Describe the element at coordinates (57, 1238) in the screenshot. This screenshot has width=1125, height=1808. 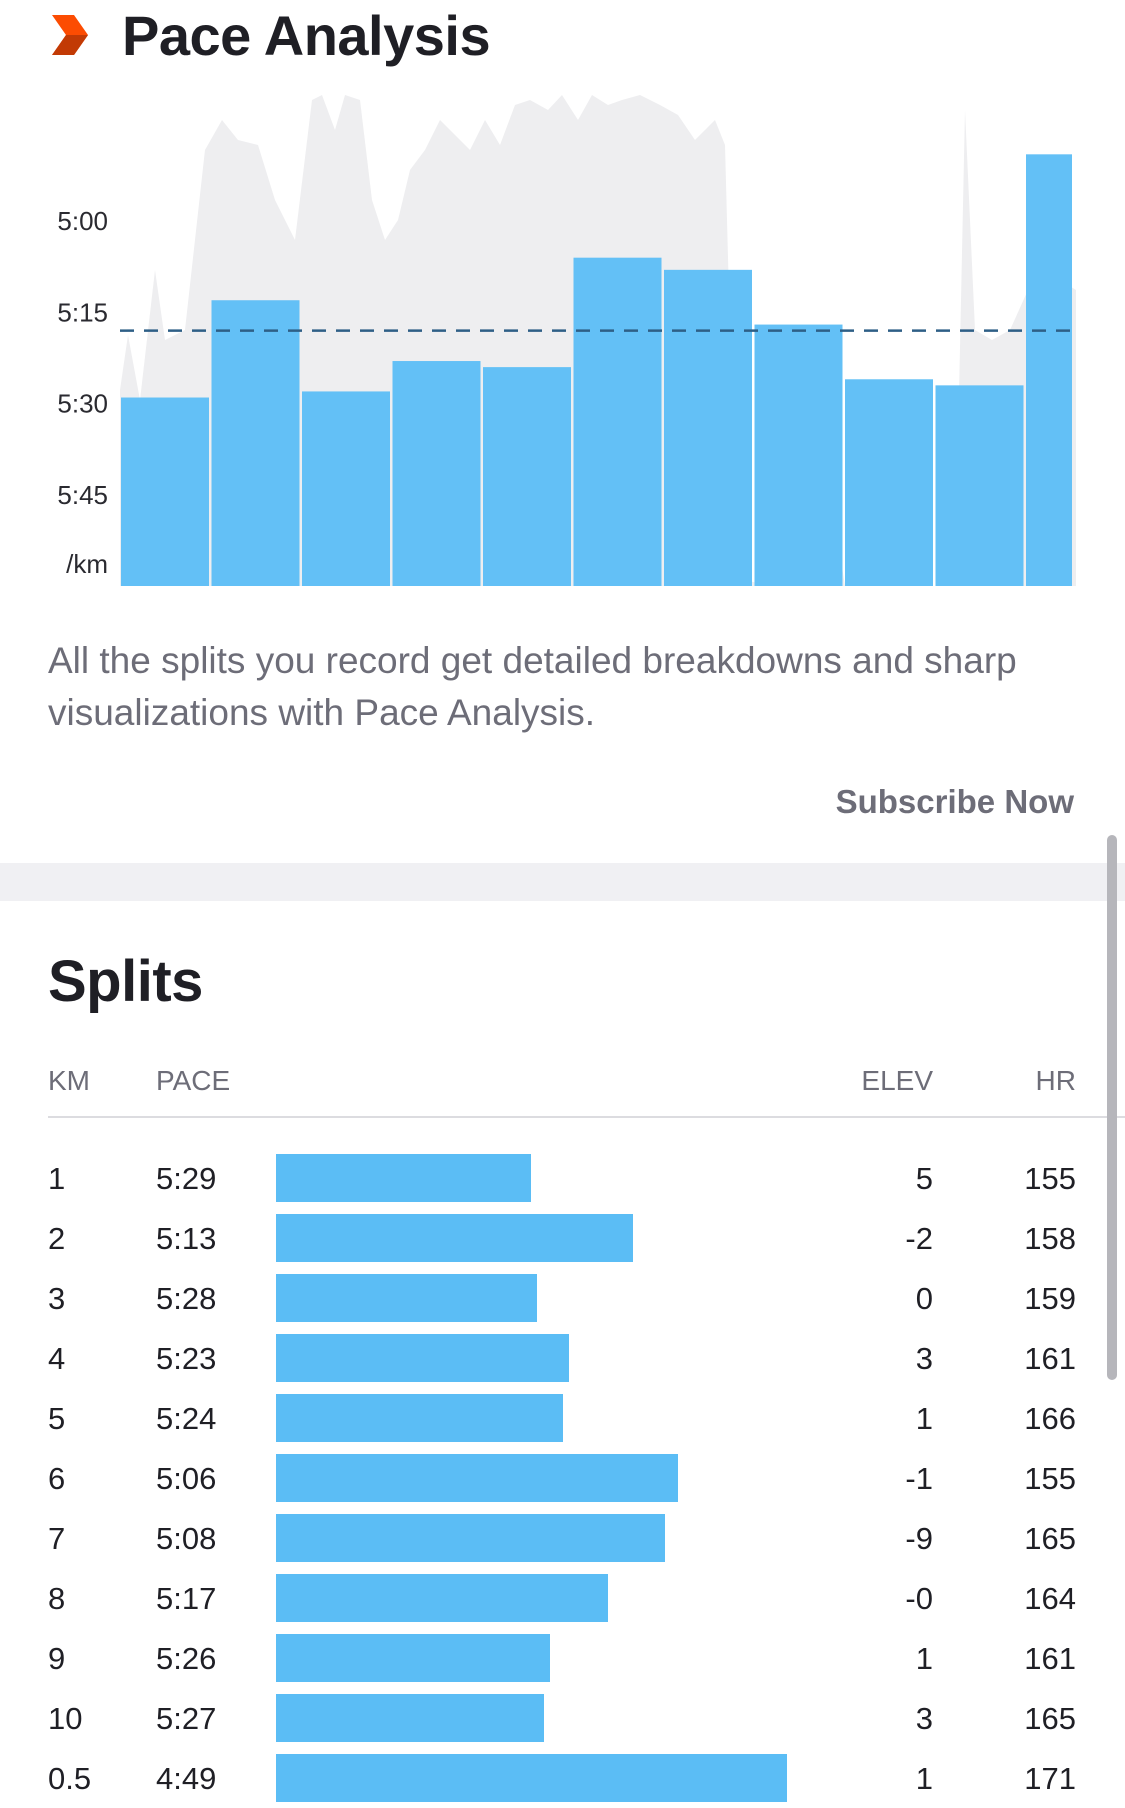
I see `split-km: 2` at that location.